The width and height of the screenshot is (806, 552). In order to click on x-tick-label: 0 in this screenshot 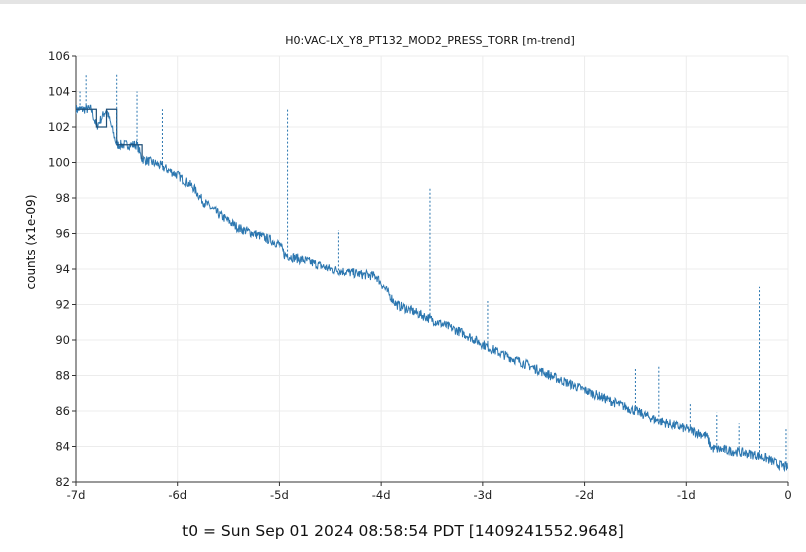, I will do `click(787, 495)`.